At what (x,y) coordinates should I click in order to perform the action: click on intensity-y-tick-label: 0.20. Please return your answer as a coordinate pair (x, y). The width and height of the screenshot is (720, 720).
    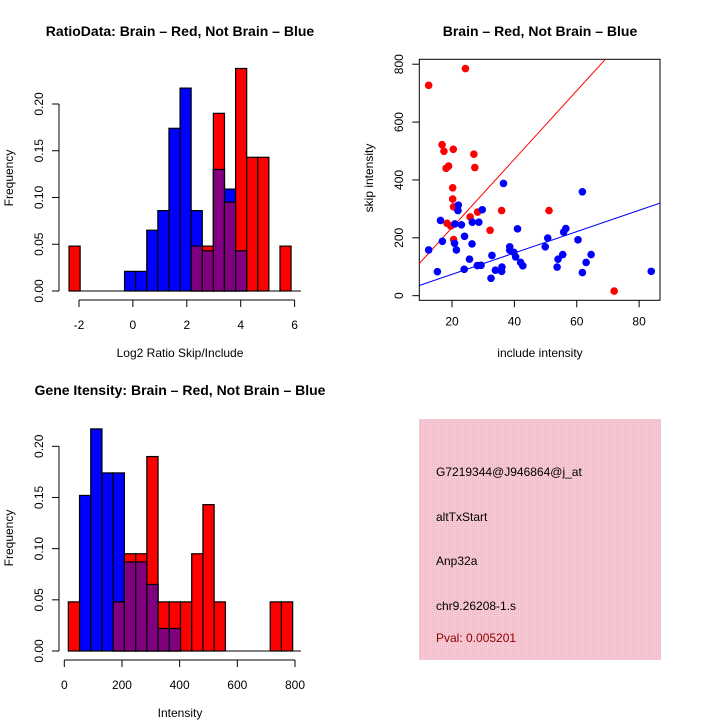
    Looking at the image, I should click on (39, 446).